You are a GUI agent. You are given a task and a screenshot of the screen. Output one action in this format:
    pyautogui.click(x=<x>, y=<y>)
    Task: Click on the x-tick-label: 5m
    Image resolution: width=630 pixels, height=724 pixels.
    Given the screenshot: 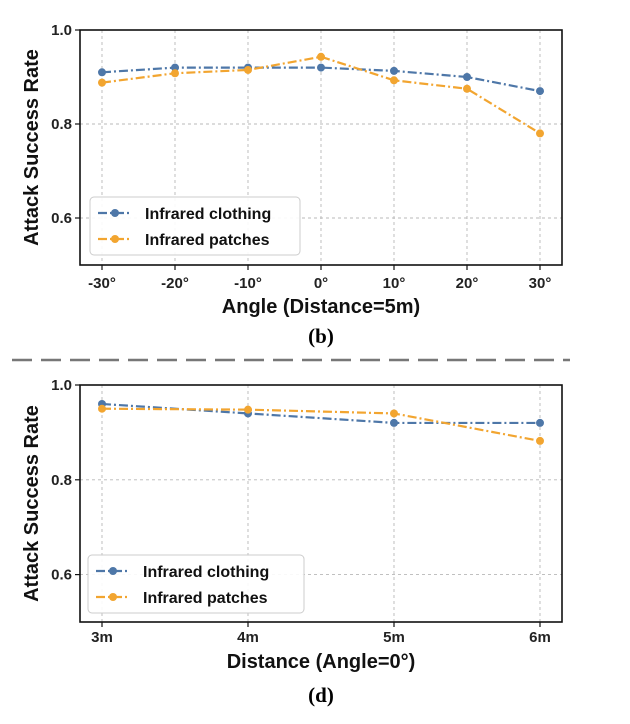 What is the action you would take?
    pyautogui.click(x=394, y=637)
    